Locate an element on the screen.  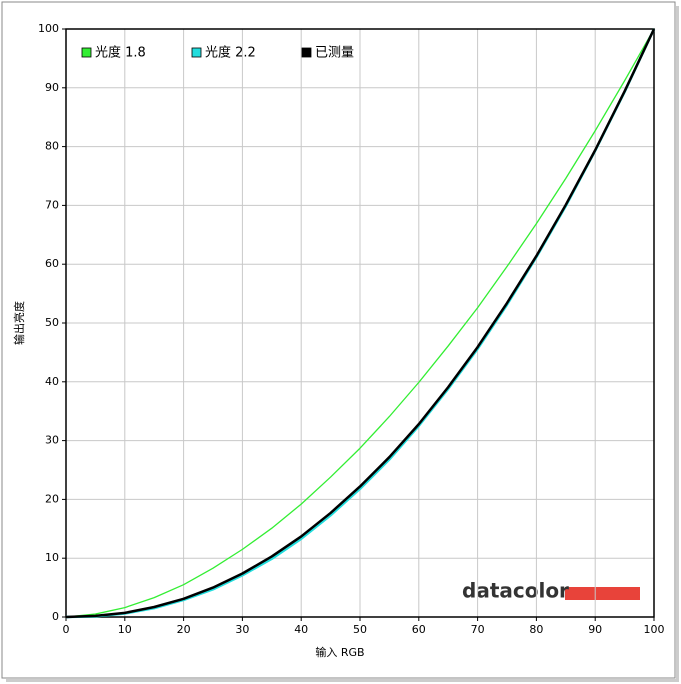
y-tick-label: 80 is located at coordinates (52, 146).